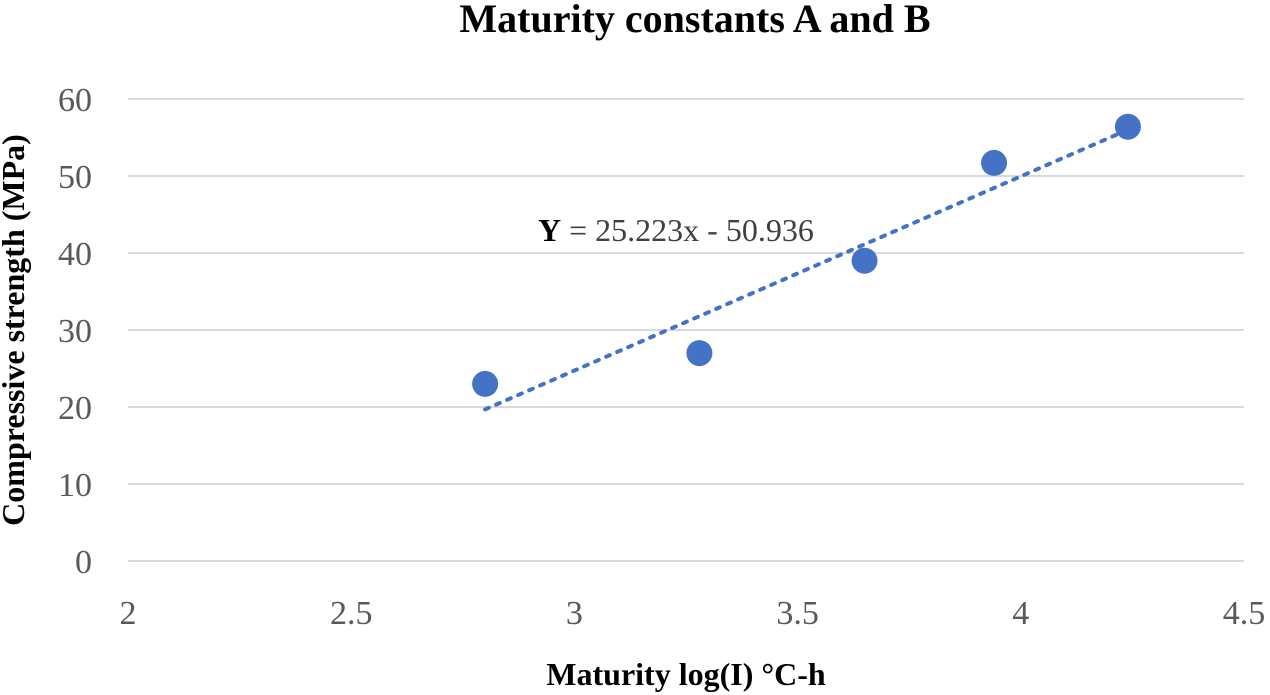  I want to click on x-axis-title: Maturity log(I) °C-h, so click(686, 674).